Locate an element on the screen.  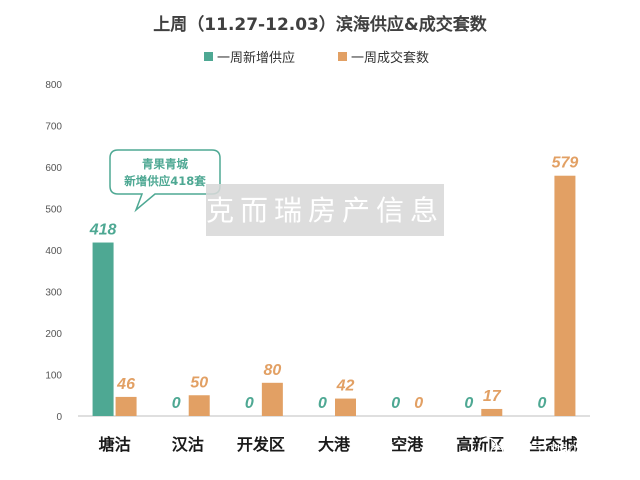
chart-title: 上周（11.27-12.03）滨海供应&成交套数 is located at coordinates (320, 24).